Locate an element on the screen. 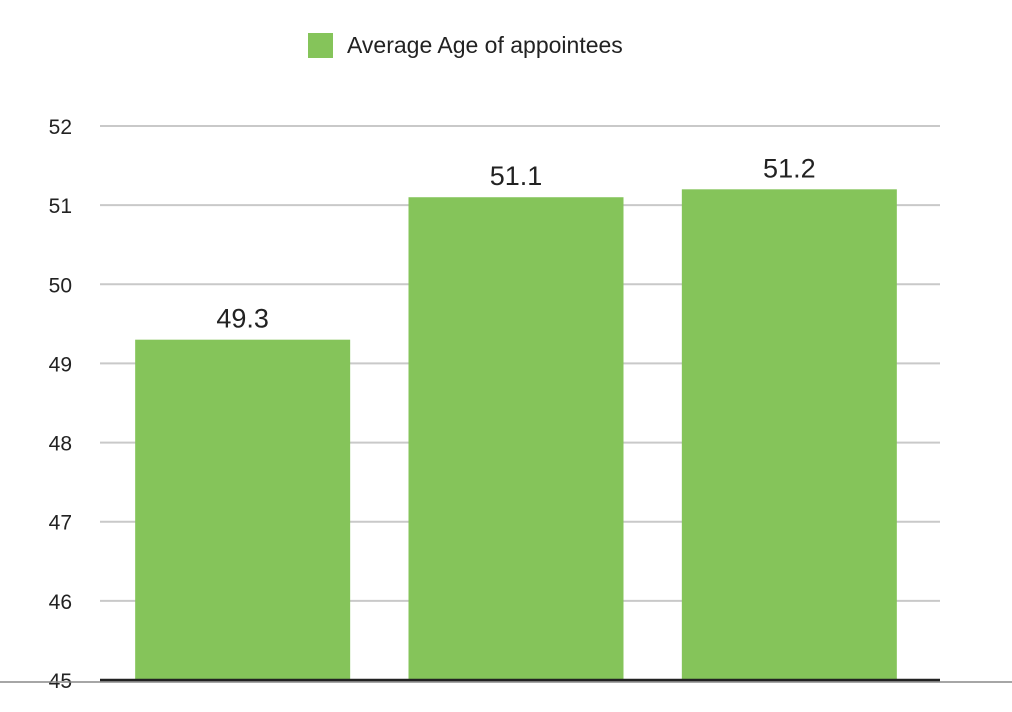  x-axis is located at coordinates (506, 680).